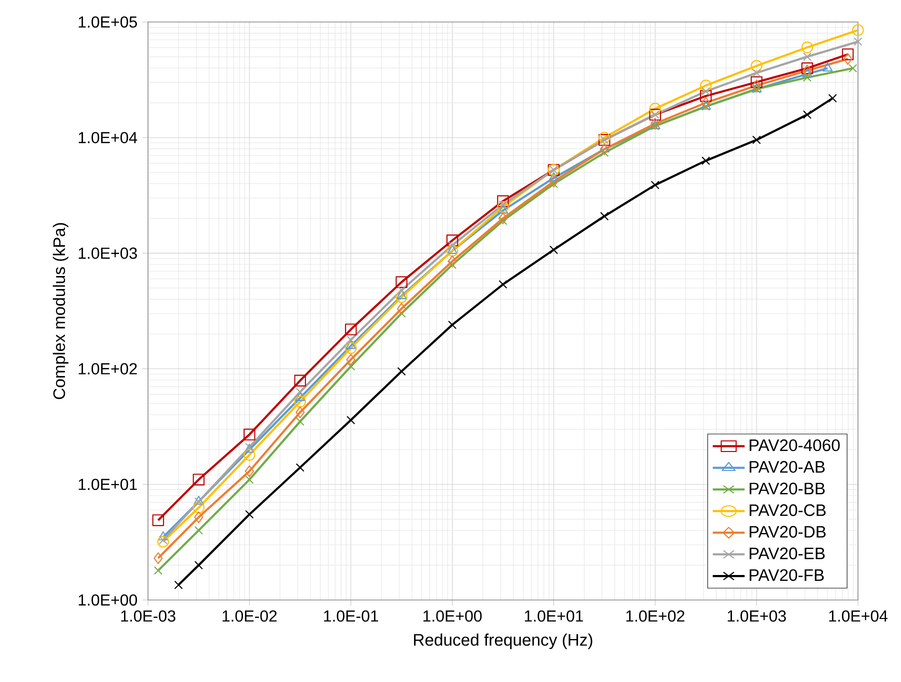 The height and width of the screenshot is (682, 901). What do you see at coordinates (249, 616) in the screenshot?
I see `x-tick-label: 1.0E-02` at bounding box center [249, 616].